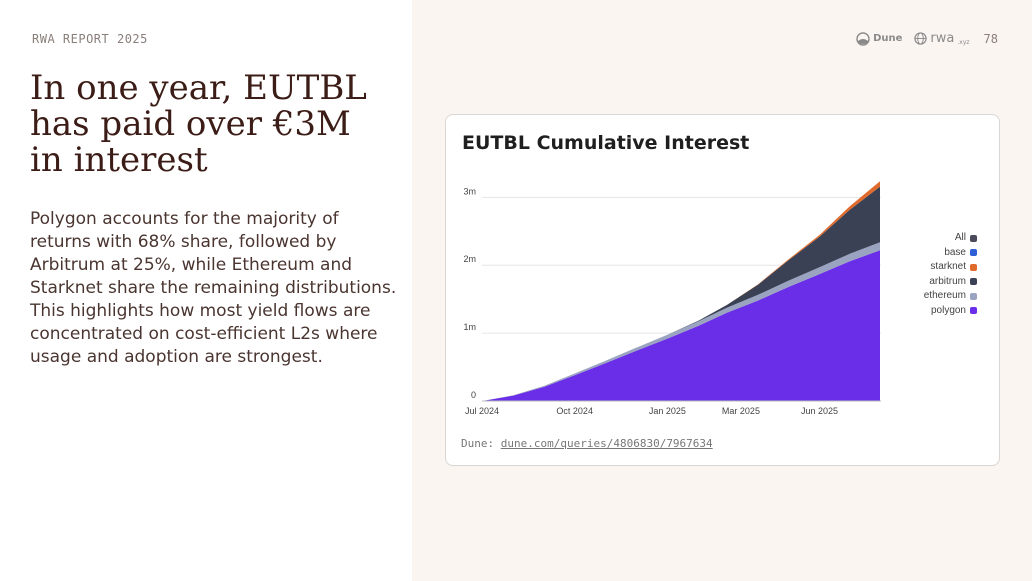 The height and width of the screenshot is (581, 1032). I want to click on source-line: Dune: dune.com/queries/4806830/7967634, so click(587, 443).